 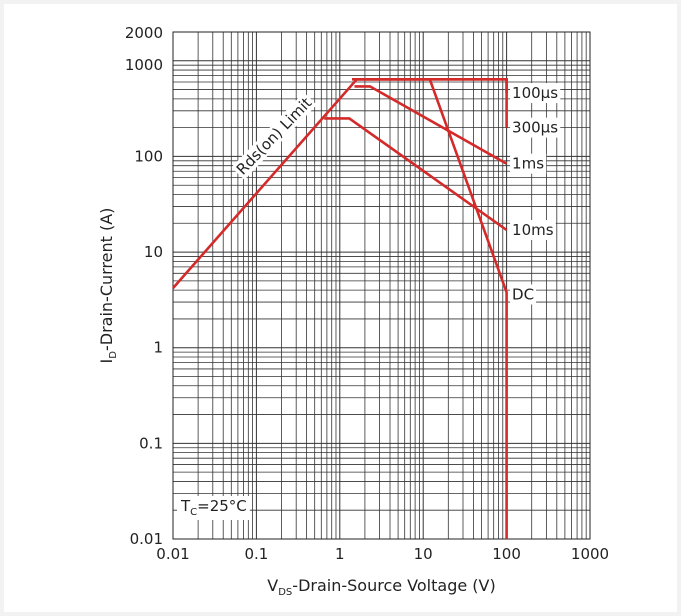 I want to click on x-tick-label: 1, so click(x=340, y=554).